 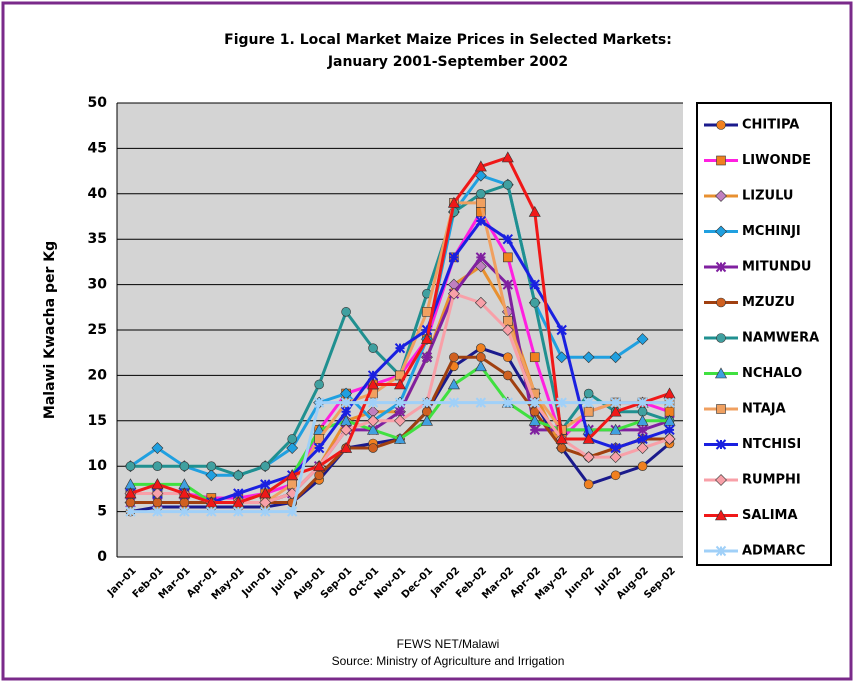 What do you see at coordinates (98, 375) in the screenshot?
I see `y-tick-label: 20` at bounding box center [98, 375].